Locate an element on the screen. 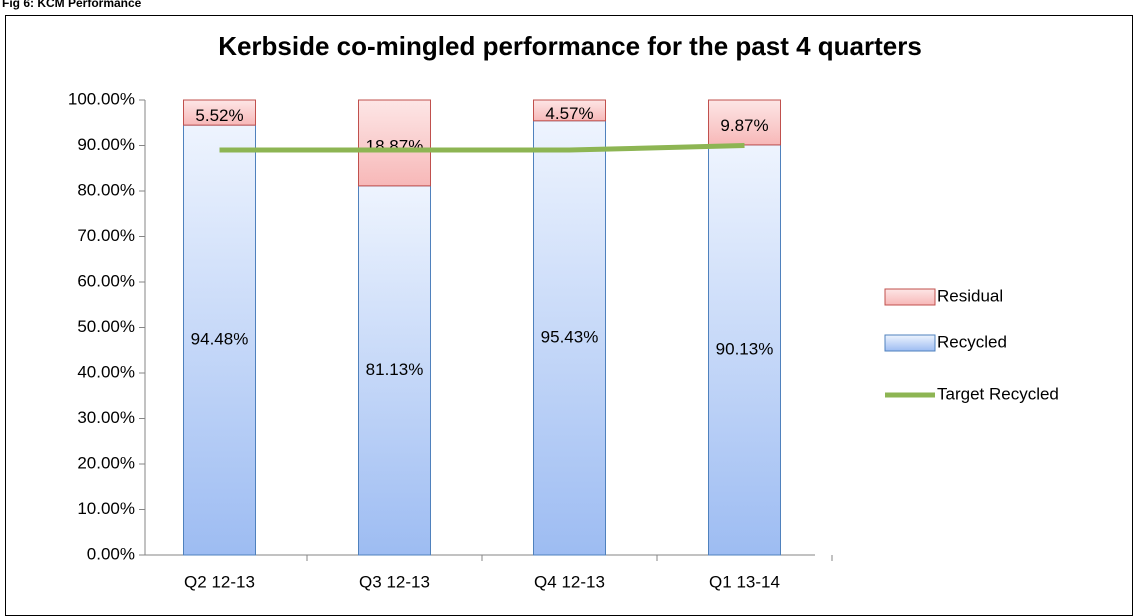 This screenshot has width=1133, height=616. value-label: 90.13% is located at coordinates (745, 348).